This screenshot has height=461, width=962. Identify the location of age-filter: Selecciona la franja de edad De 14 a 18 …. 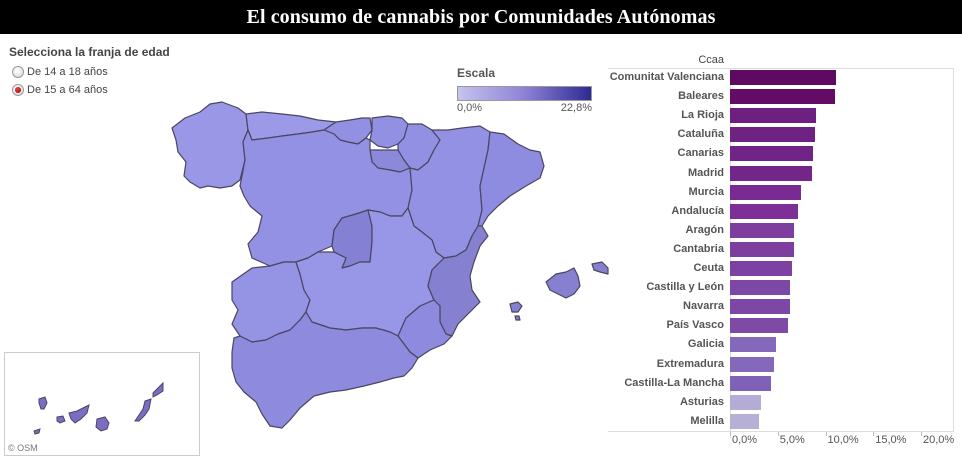
(89, 72).